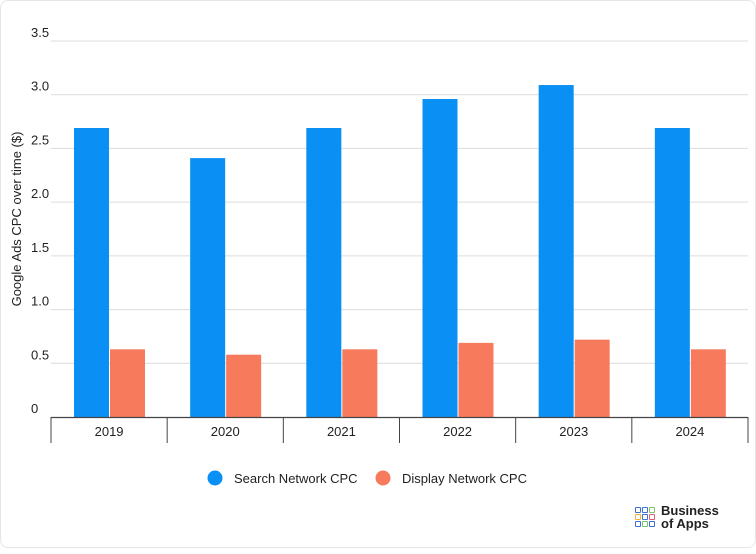 This screenshot has height=554, width=756. Describe the element at coordinates (708, 383) in the screenshot. I see `bar-display-network-cpc-2024` at that location.